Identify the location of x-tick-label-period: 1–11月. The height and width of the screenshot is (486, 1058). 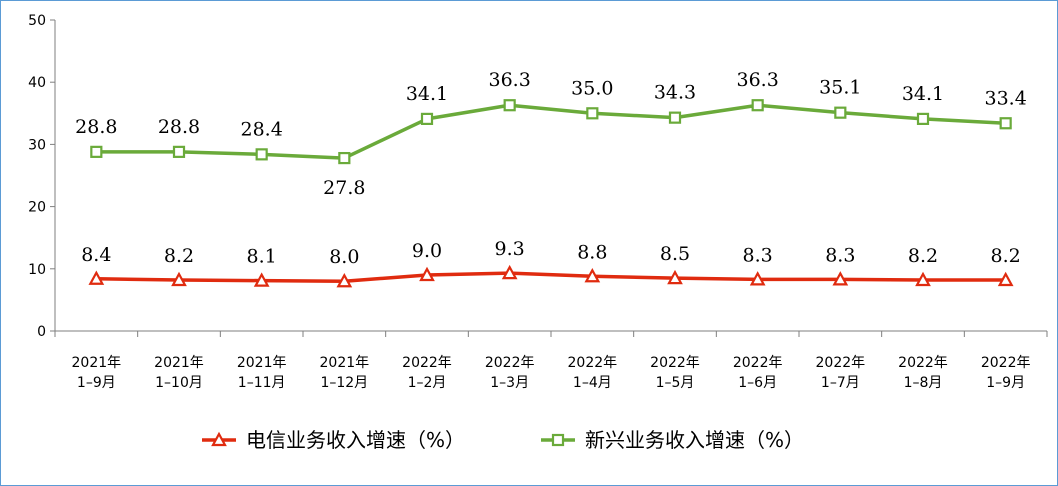
(262, 383).